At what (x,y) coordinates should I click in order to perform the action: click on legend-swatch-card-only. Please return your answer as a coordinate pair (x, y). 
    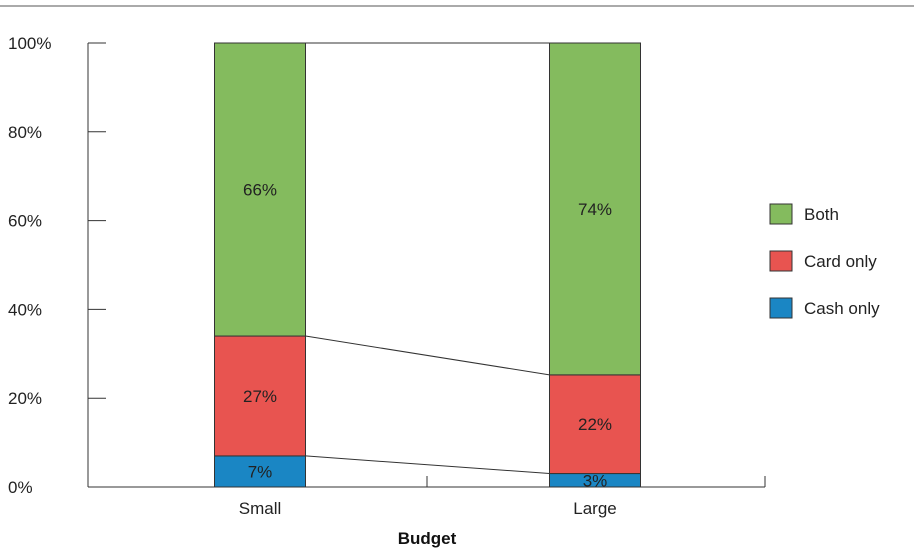
    Looking at the image, I should click on (781, 261).